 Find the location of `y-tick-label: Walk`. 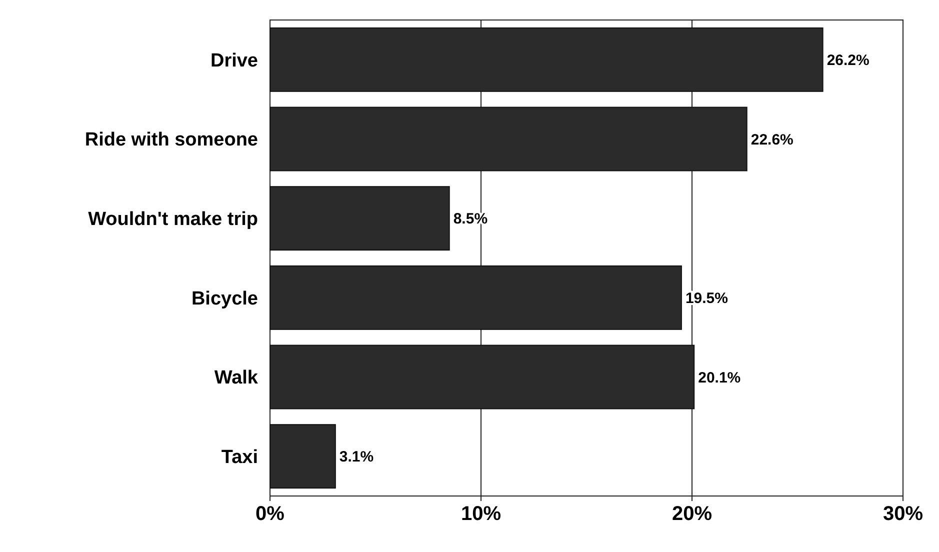

y-tick-label: Walk is located at coordinates (236, 378).